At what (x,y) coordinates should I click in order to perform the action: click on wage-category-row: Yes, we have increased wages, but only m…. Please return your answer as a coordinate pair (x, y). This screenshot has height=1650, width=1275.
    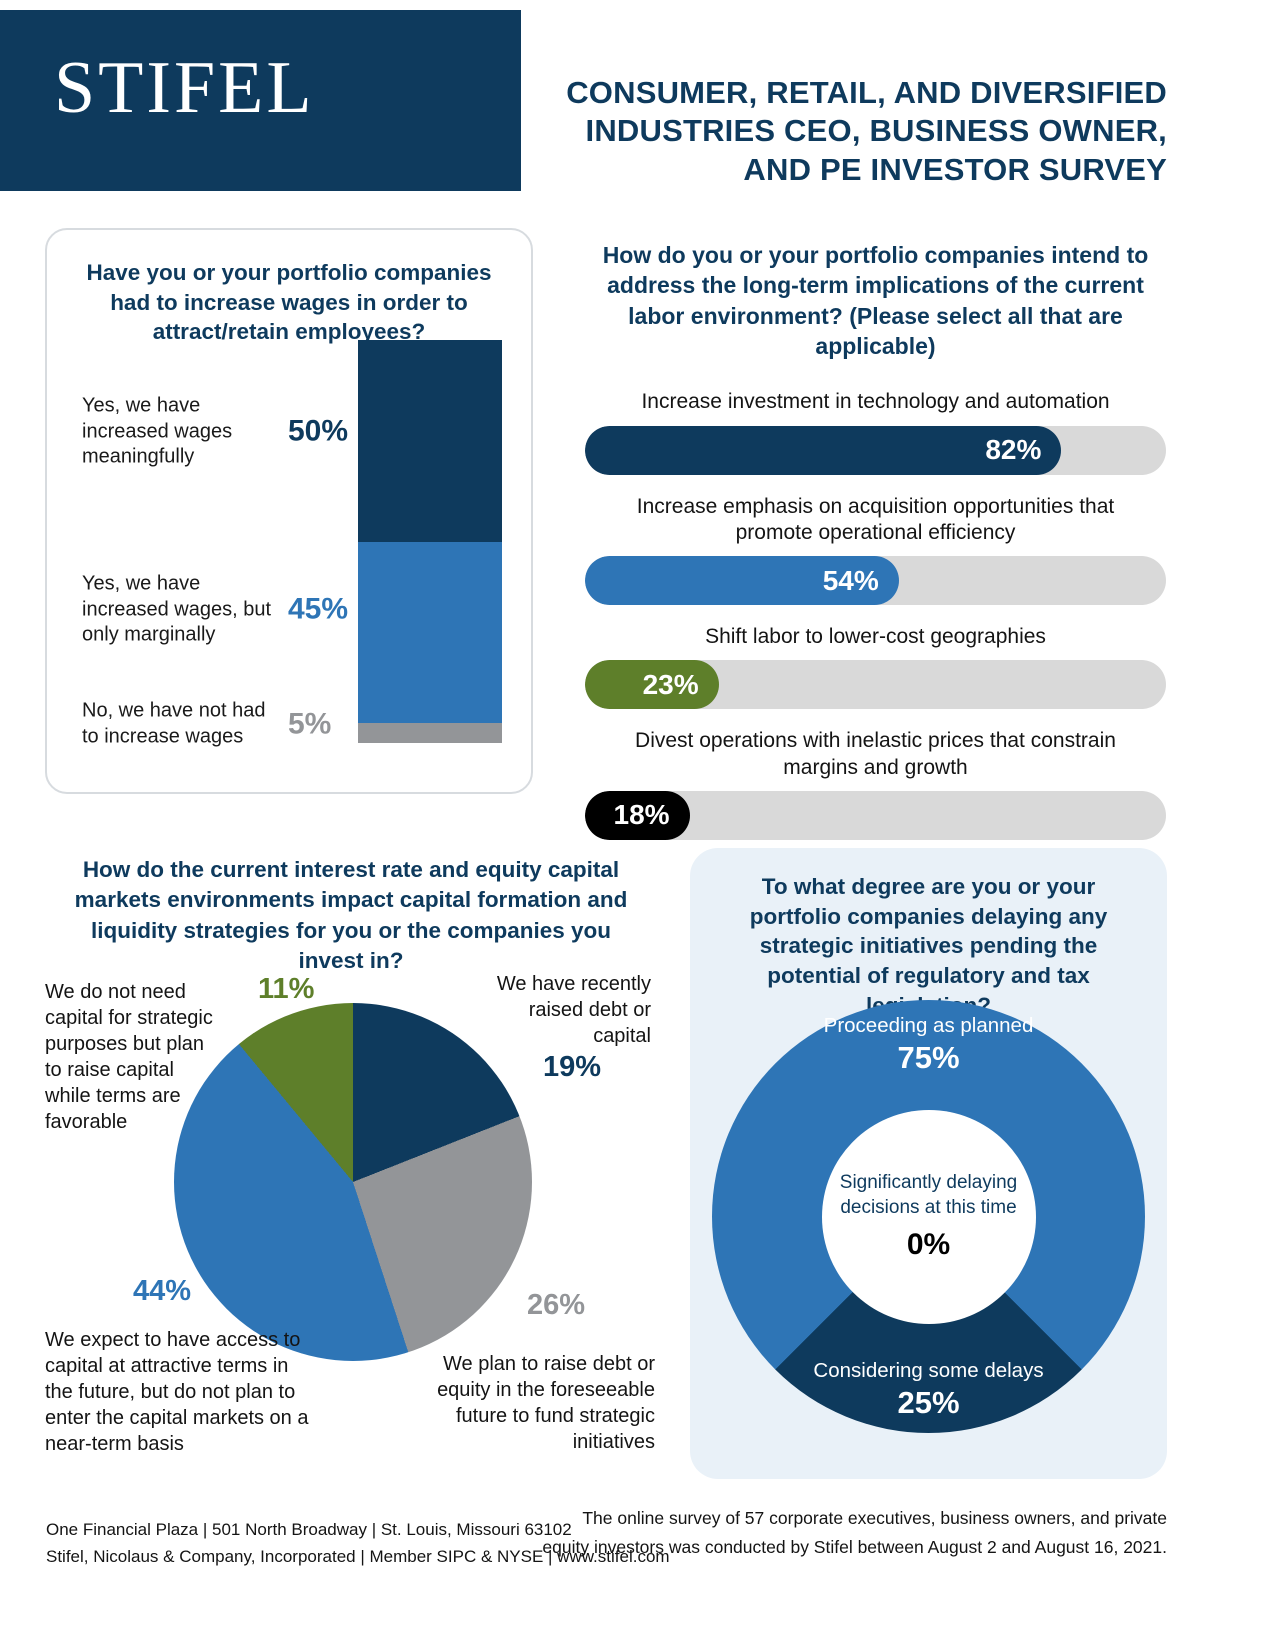
    Looking at the image, I should click on (217, 610).